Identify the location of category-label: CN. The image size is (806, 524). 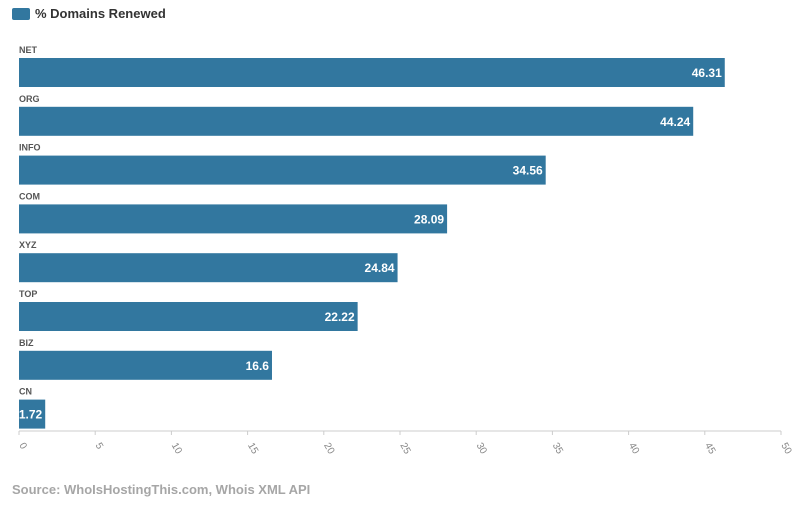
(25, 392).